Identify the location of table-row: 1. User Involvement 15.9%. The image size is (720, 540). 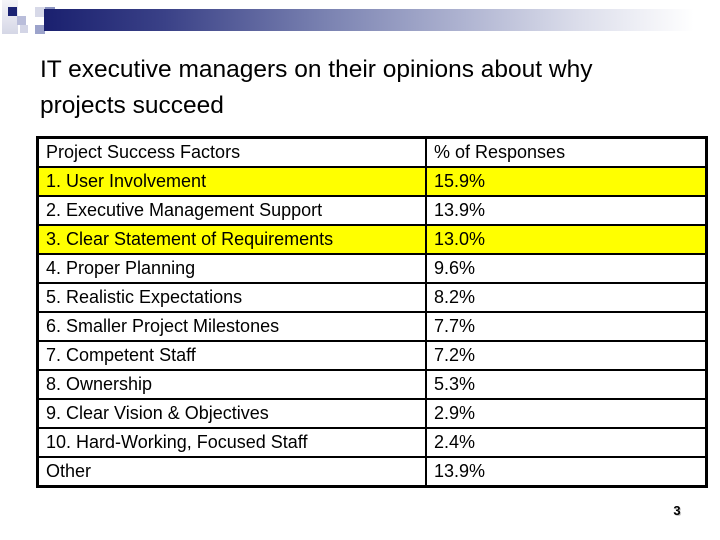
(372, 181).